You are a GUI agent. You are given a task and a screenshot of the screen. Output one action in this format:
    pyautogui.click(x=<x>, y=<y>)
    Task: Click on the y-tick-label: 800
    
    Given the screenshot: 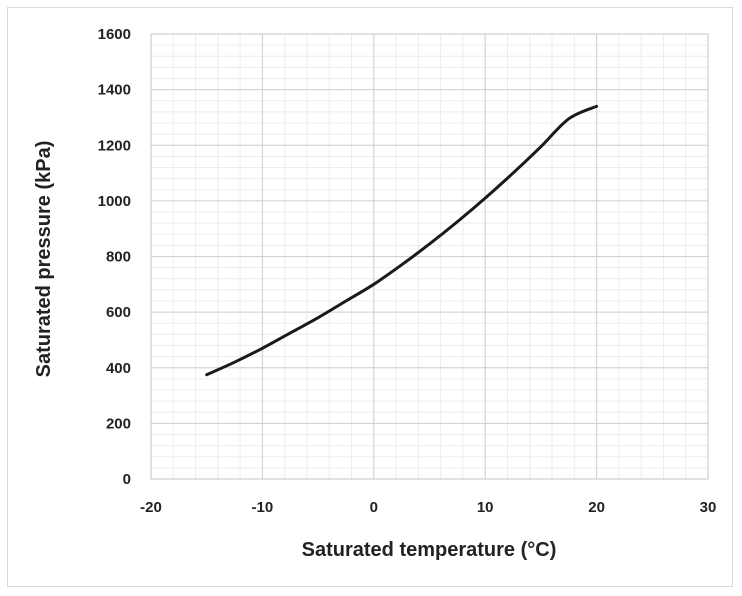 What is the action you would take?
    pyautogui.click(x=118, y=257)
    